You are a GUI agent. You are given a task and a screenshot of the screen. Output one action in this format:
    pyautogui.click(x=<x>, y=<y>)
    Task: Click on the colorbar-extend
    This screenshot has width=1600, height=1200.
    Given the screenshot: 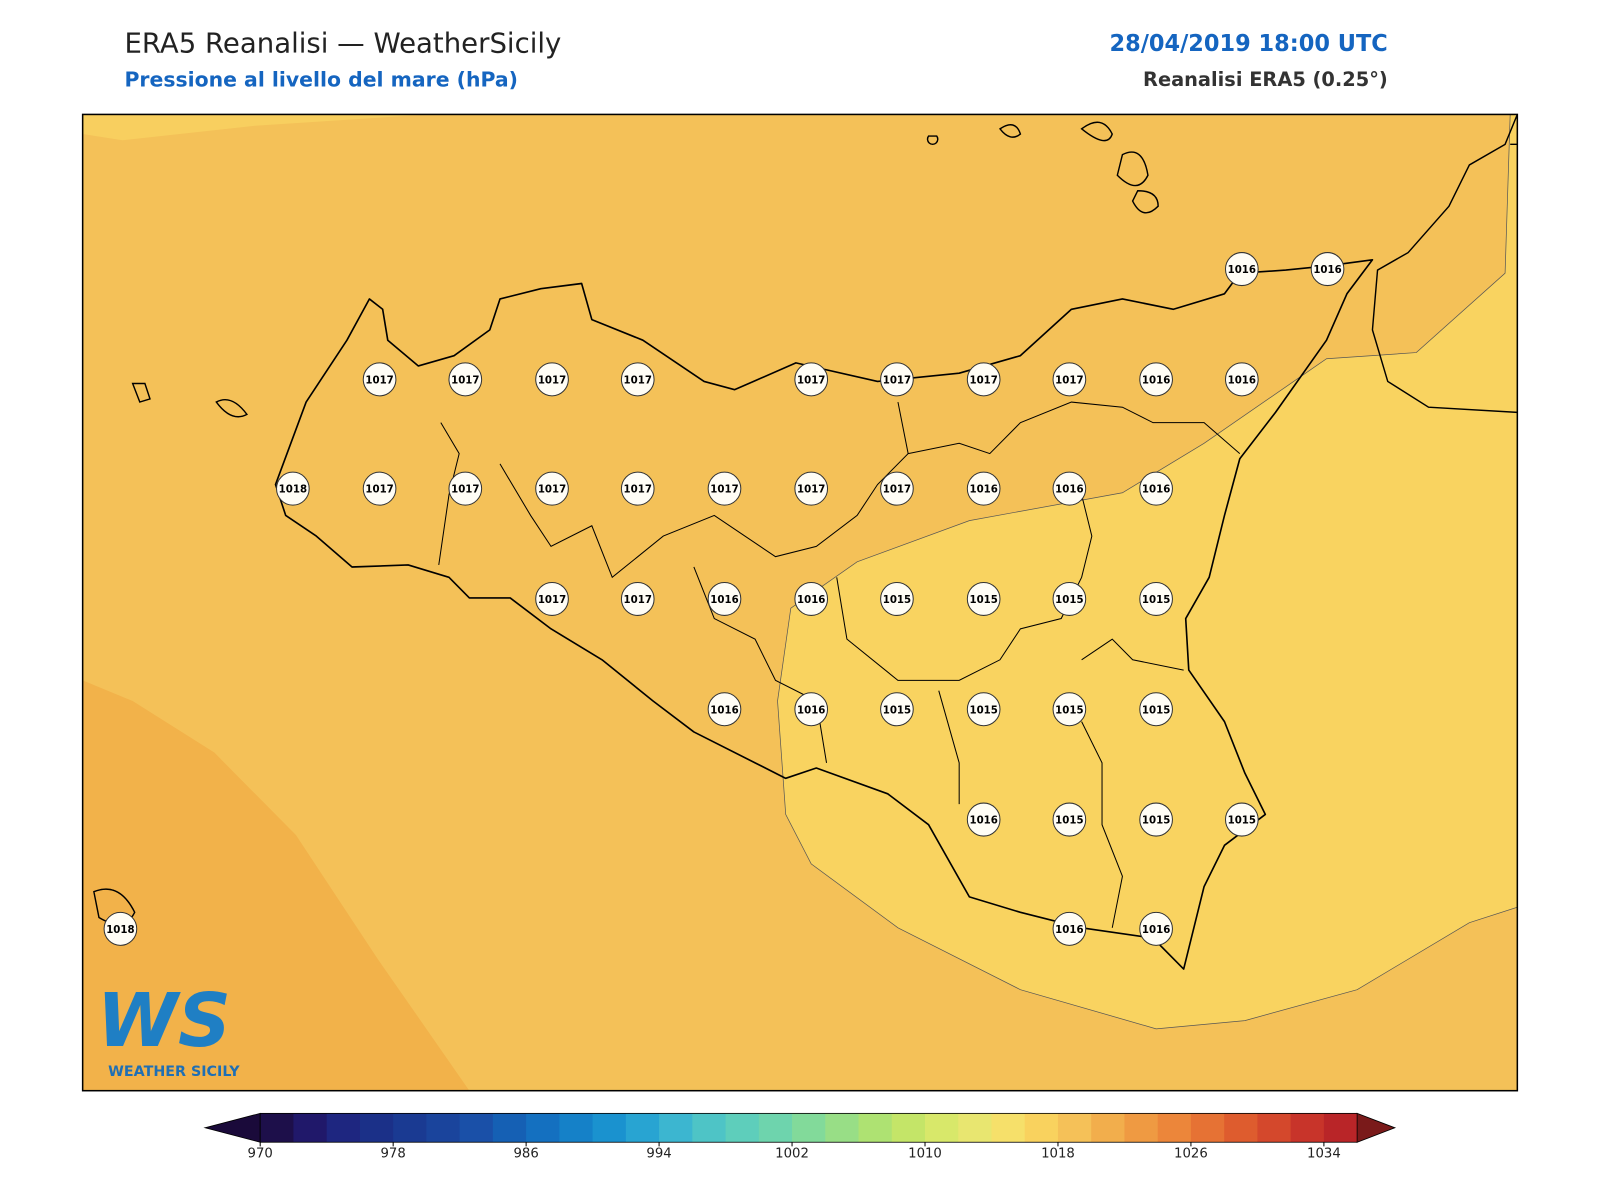 What is the action you would take?
    pyautogui.click(x=232, y=1127)
    